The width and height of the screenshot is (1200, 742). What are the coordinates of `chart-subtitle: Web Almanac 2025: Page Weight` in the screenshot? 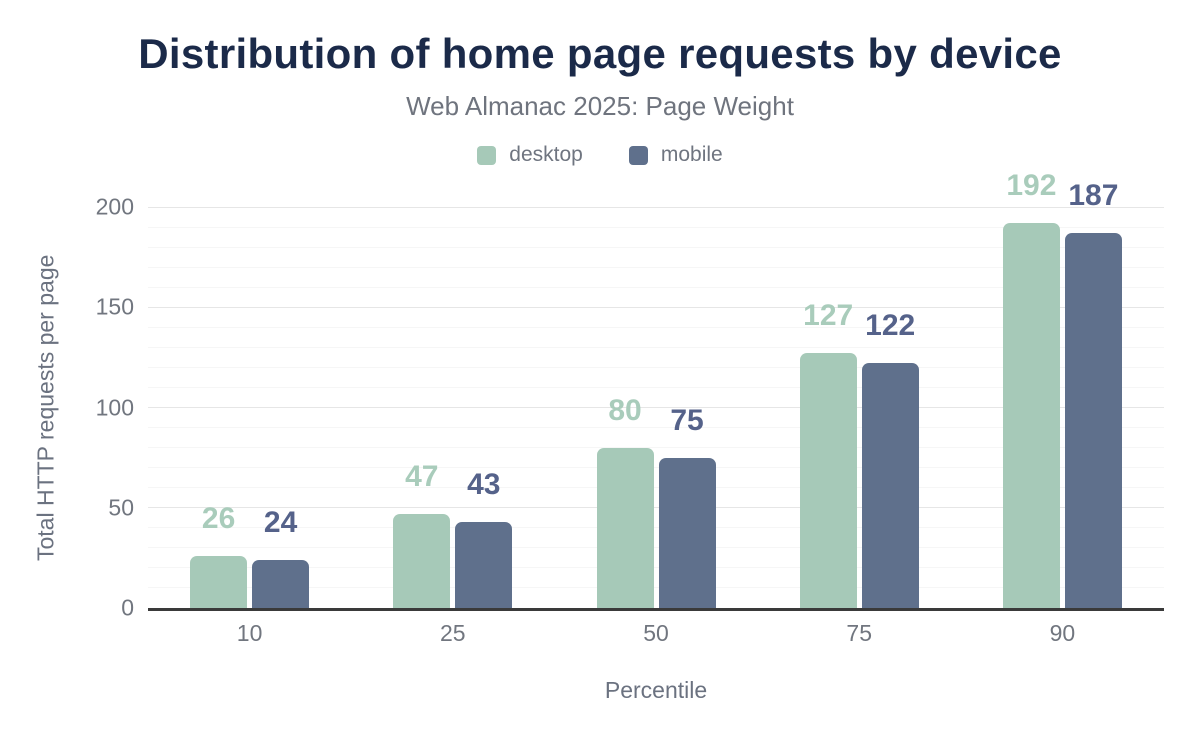 It's located at (600, 106).